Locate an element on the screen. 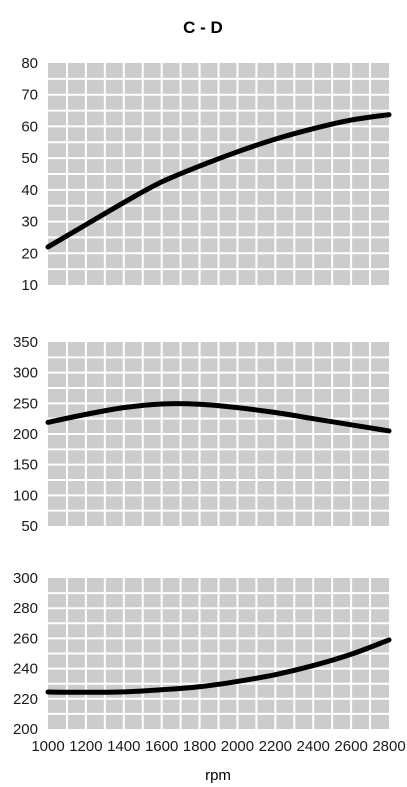  x-tick-label: 2600 is located at coordinates (350, 746).